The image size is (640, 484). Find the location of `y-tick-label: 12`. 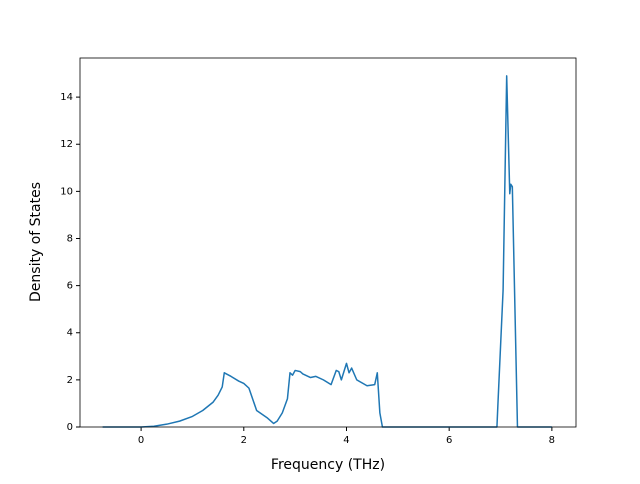

y-tick-label: 12 is located at coordinates (66, 144).